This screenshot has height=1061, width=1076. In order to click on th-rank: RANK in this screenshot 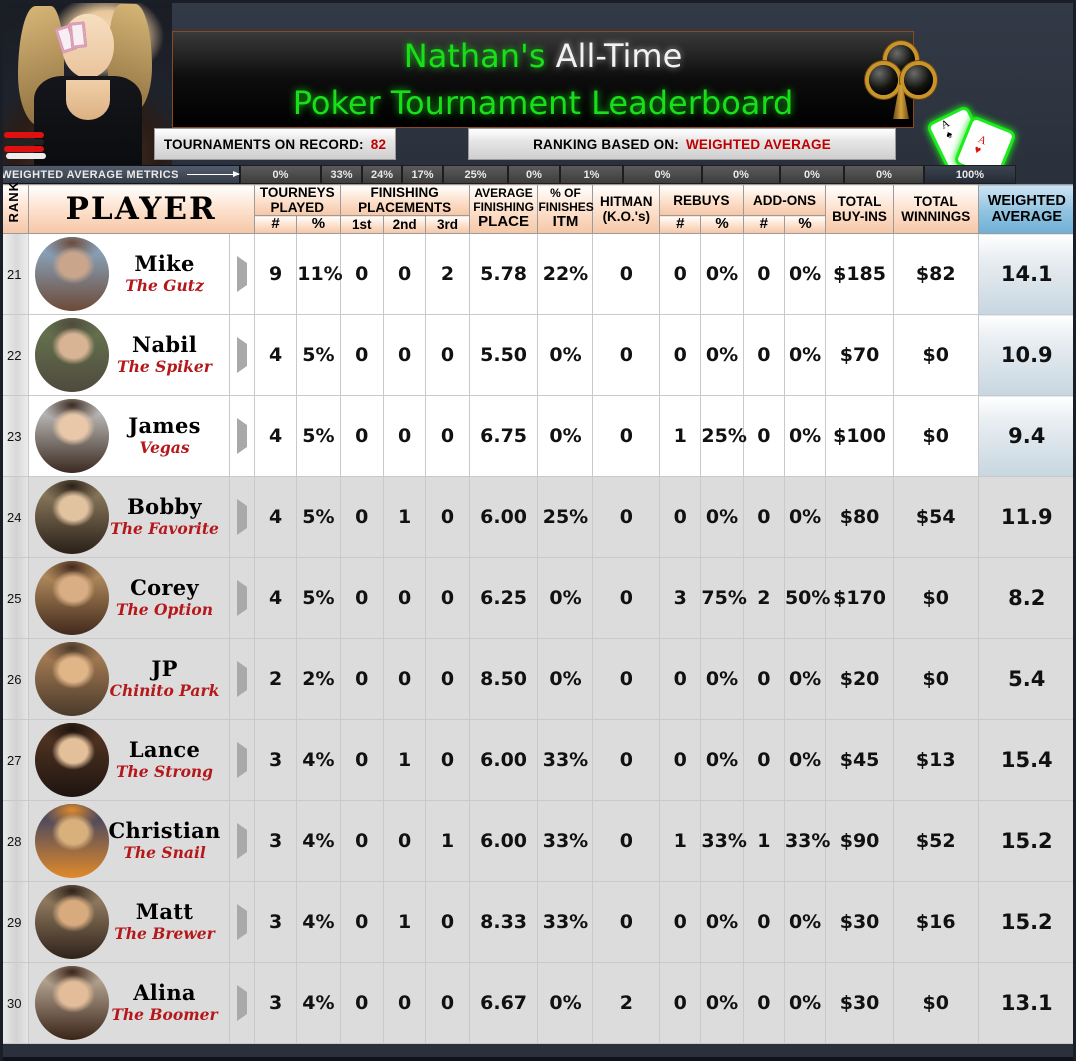, I will do `click(14, 208)`.